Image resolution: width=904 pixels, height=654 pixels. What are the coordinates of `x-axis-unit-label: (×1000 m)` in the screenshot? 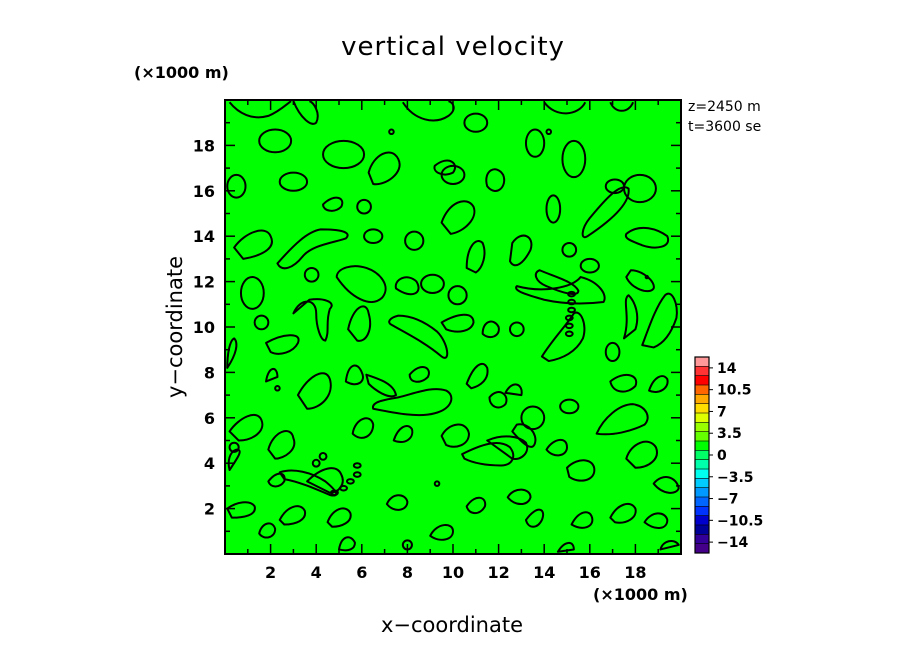 It's located at (640, 594).